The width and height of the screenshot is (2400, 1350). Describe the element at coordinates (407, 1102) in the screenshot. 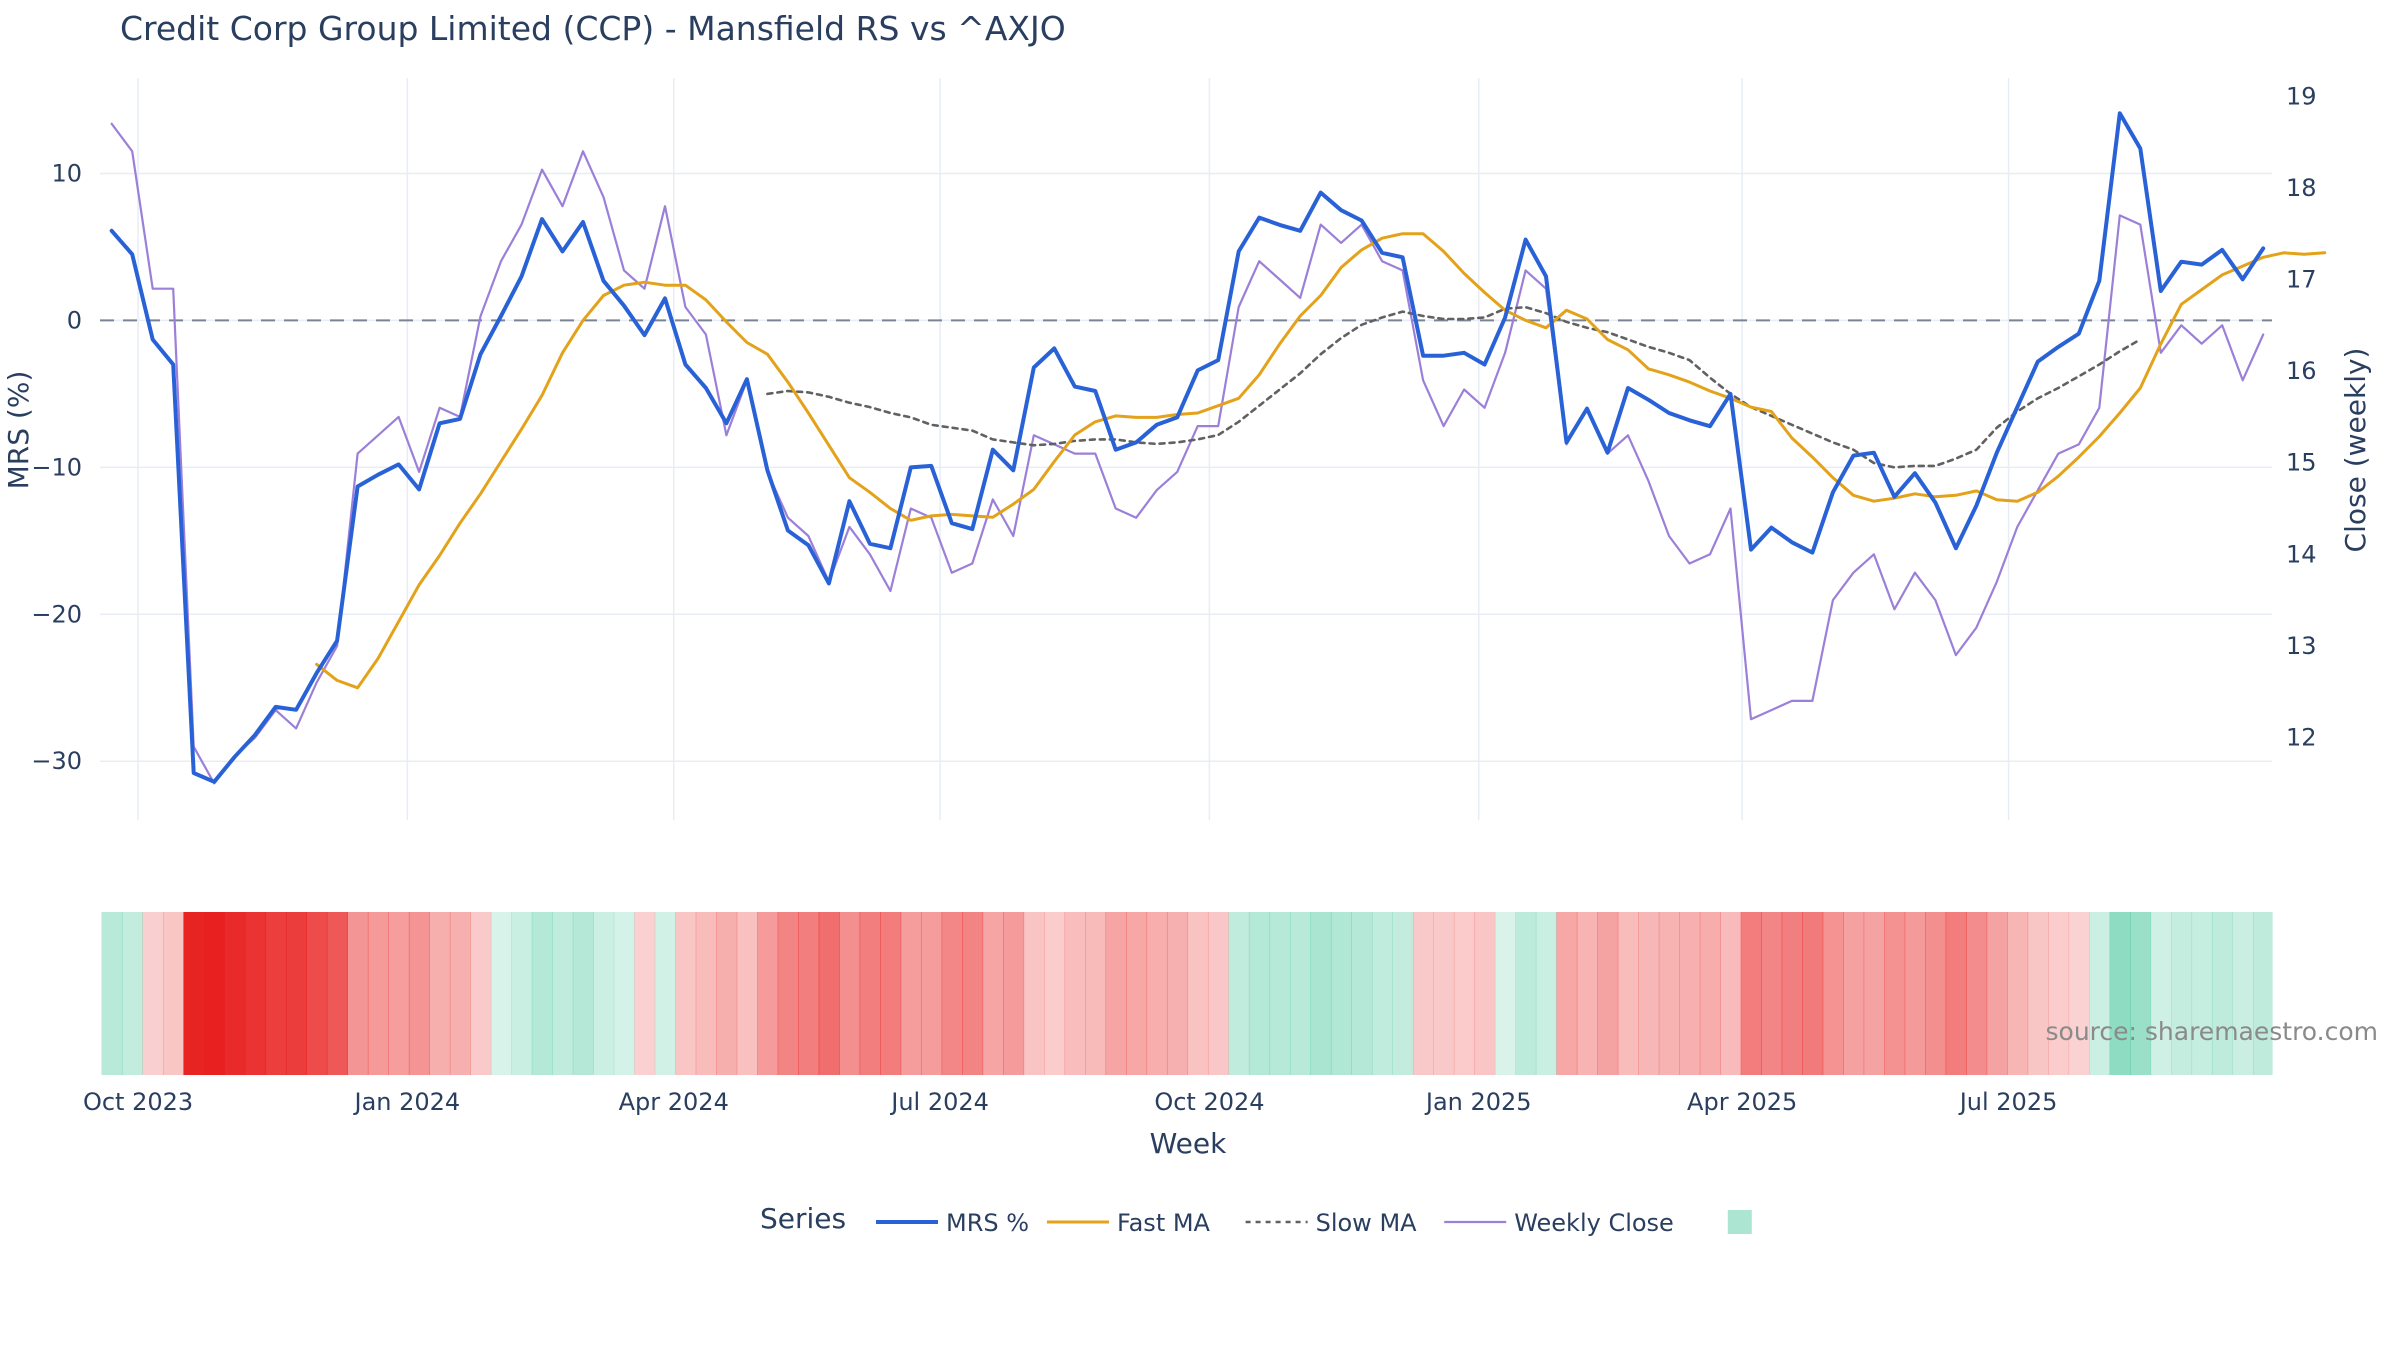

I see `x-tick-label: Jan 2024` at that location.